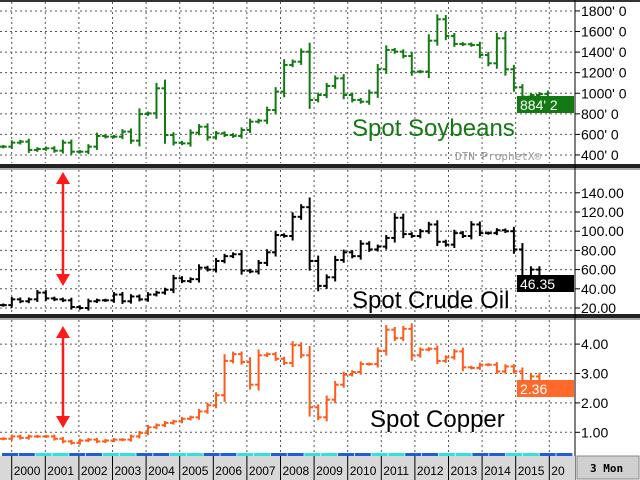 The height and width of the screenshot is (480, 640). I want to click on soybeans-y-tick-label: 400' 0, so click(600, 155).